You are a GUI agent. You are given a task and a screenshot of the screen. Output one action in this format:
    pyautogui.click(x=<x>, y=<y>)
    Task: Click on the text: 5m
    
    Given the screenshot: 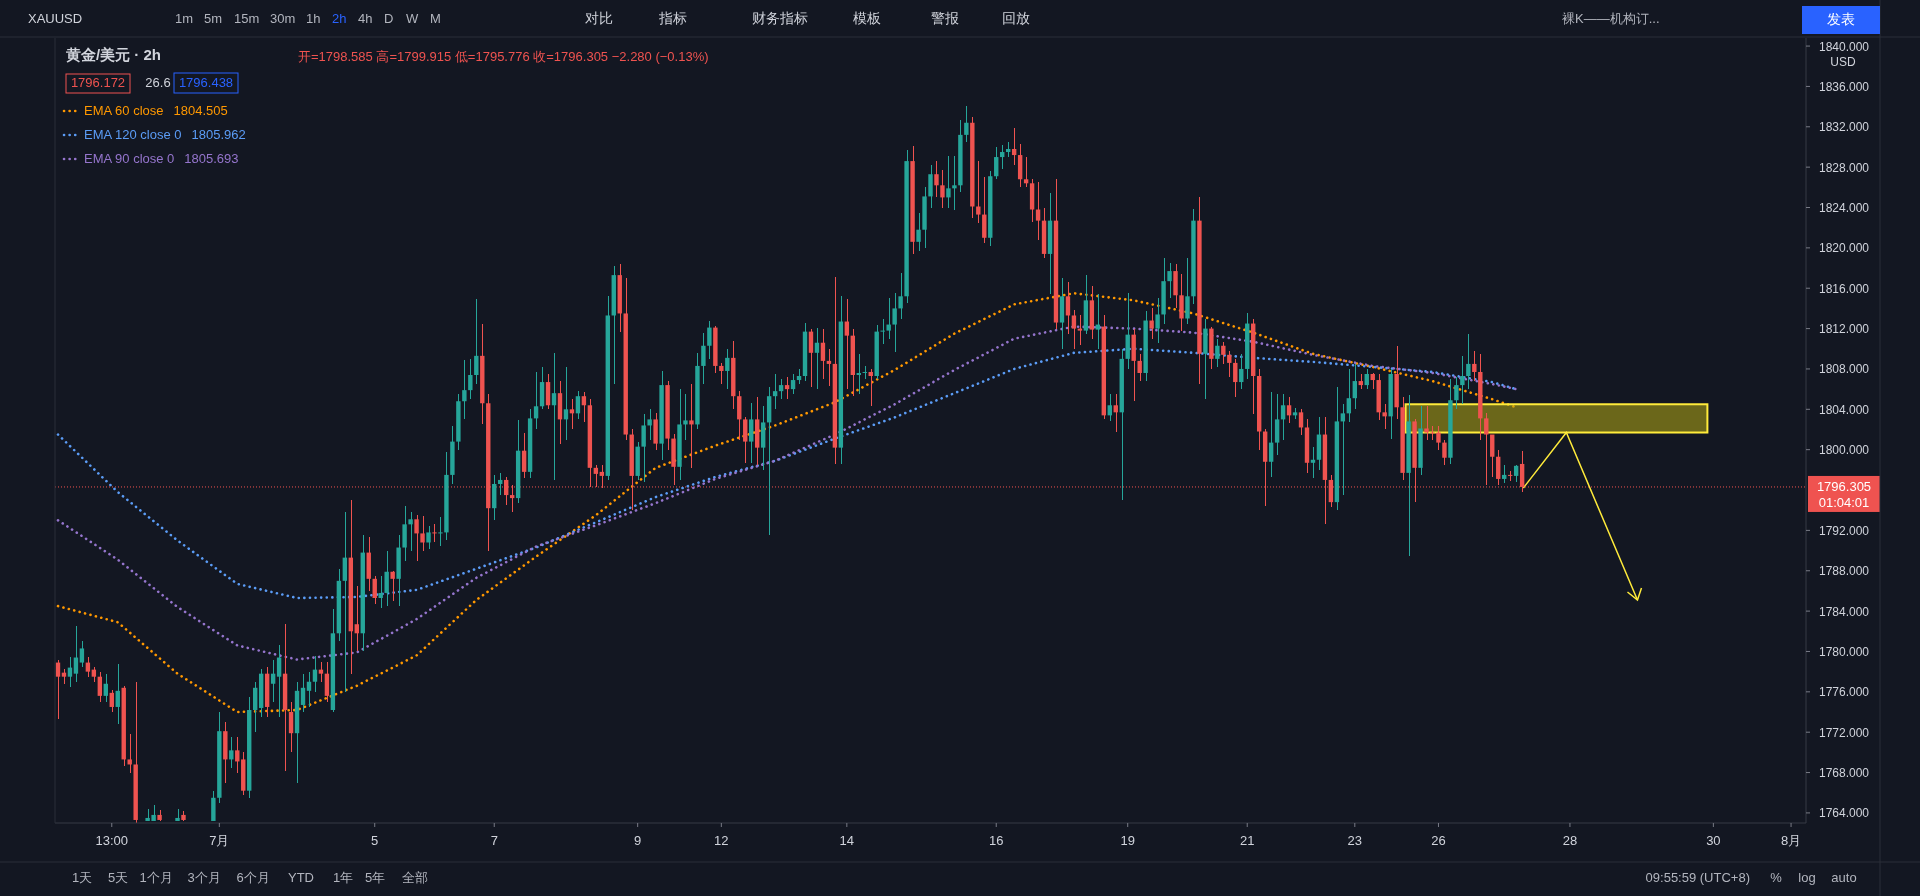 What is the action you would take?
    pyautogui.click(x=213, y=18)
    